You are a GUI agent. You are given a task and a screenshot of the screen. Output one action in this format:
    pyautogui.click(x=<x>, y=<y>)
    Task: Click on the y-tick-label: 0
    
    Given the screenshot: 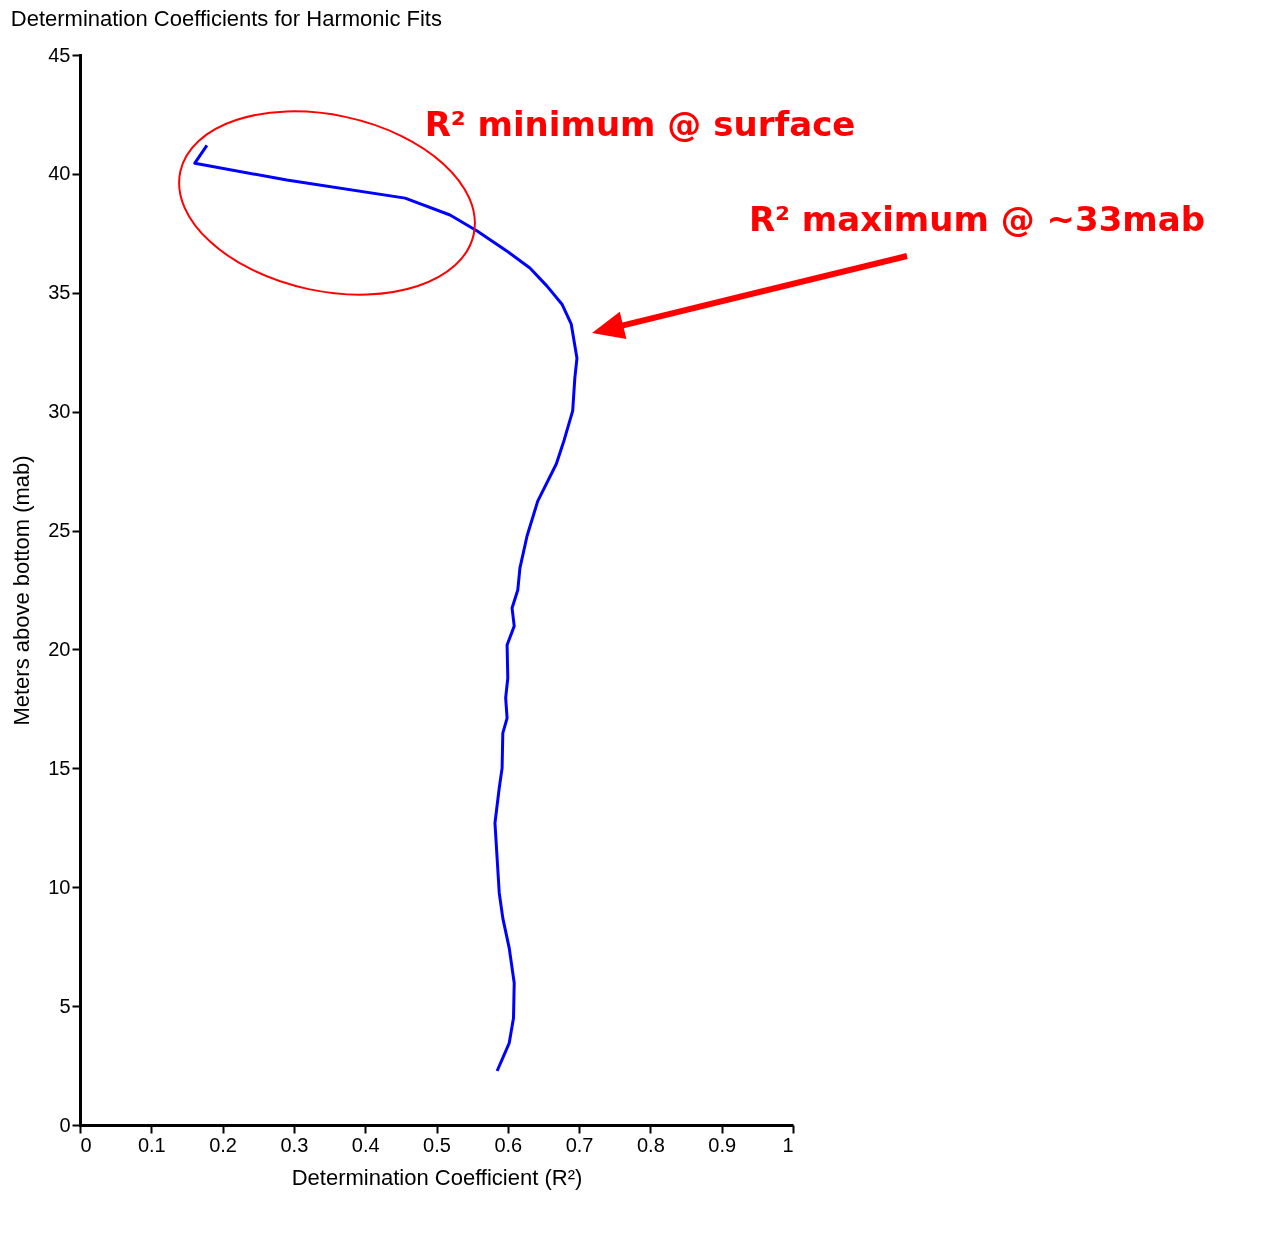 What is the action you would take?
    pyautogui.click(x=65, y=1124)
    